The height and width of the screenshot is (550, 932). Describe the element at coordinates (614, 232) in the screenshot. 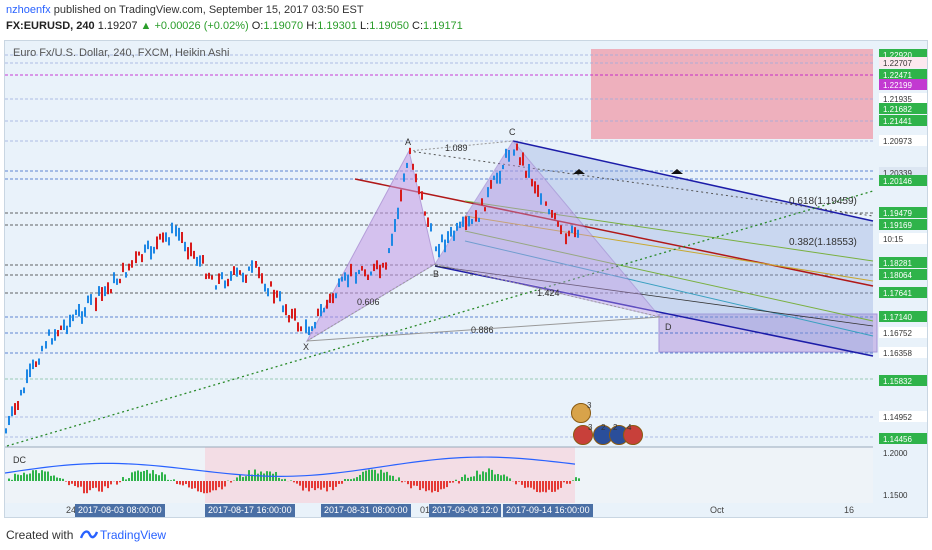

I see `channel-mid-line` at that location.